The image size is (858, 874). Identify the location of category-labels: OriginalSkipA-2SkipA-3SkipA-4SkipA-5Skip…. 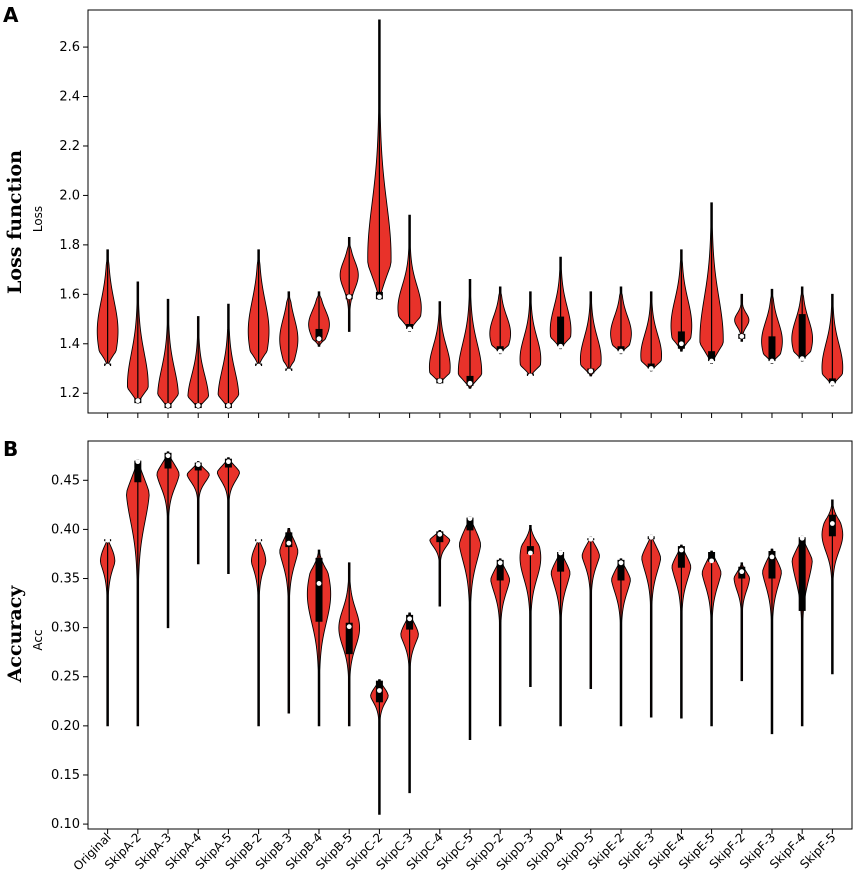
(455, 851).